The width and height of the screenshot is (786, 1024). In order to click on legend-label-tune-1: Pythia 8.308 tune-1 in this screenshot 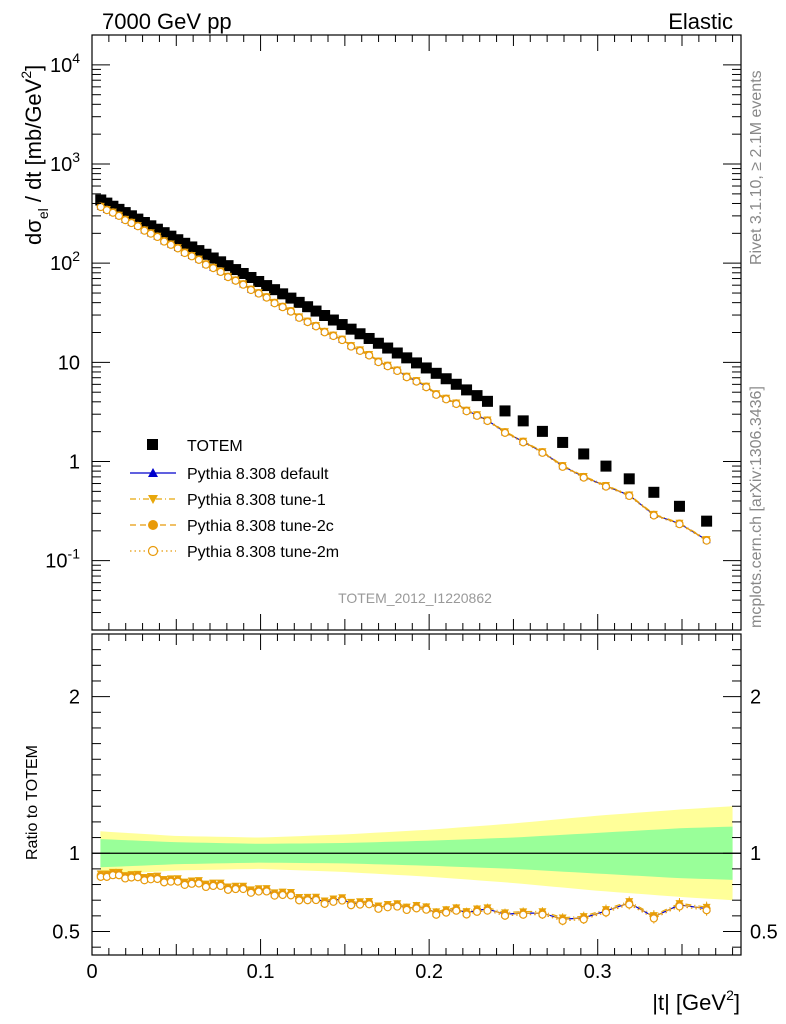, I will do `click(256, 500)`.